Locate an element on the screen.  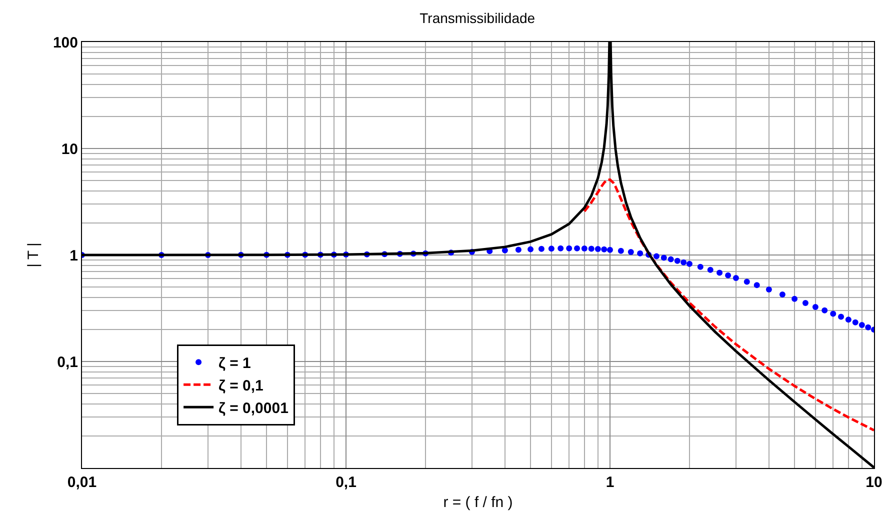
legend-label: ζ = 1 is located at coordinates (234, 363).